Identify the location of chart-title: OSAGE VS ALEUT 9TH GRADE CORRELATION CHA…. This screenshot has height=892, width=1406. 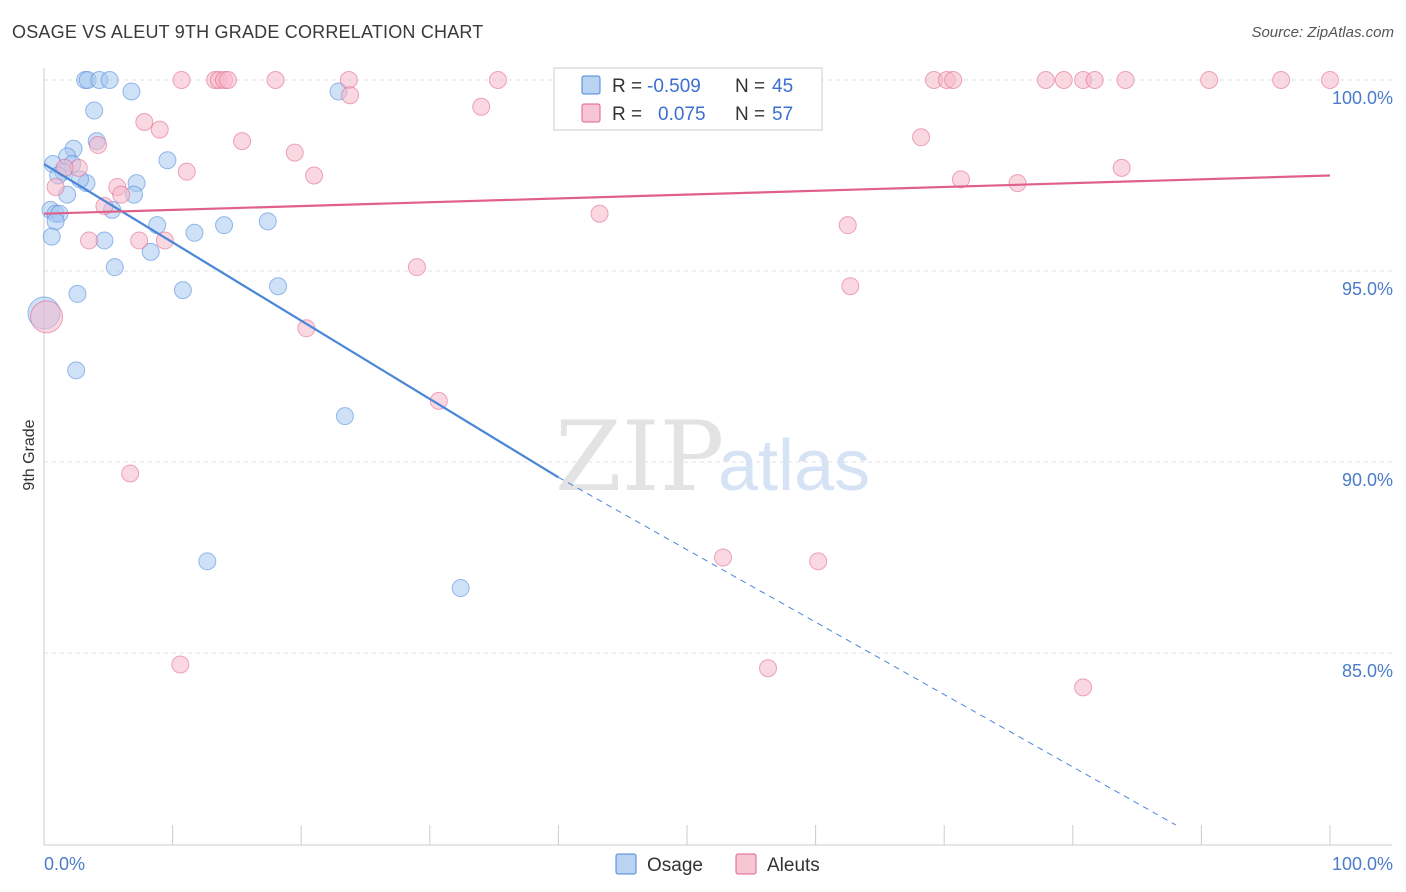
(248, 32).